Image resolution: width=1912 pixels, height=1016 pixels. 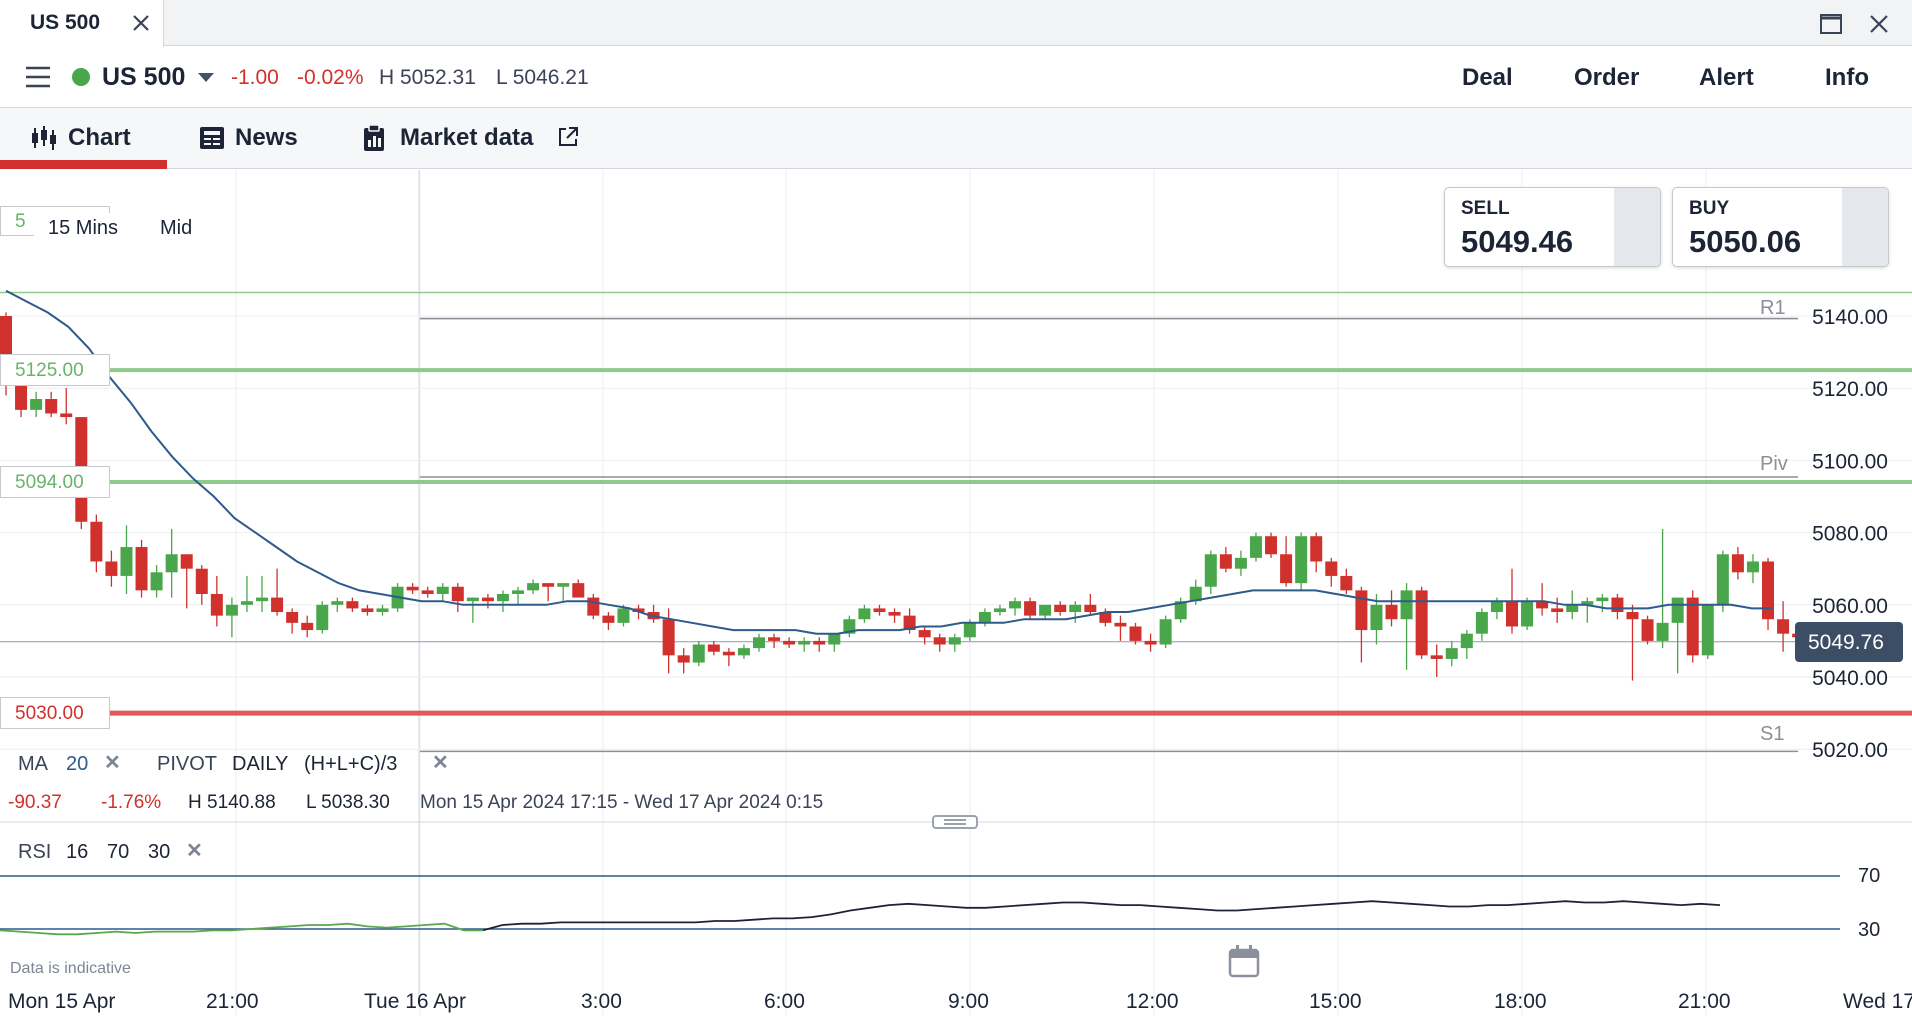 I want to click on level-label-5030: 5030.00, so click(x=55, y=713).